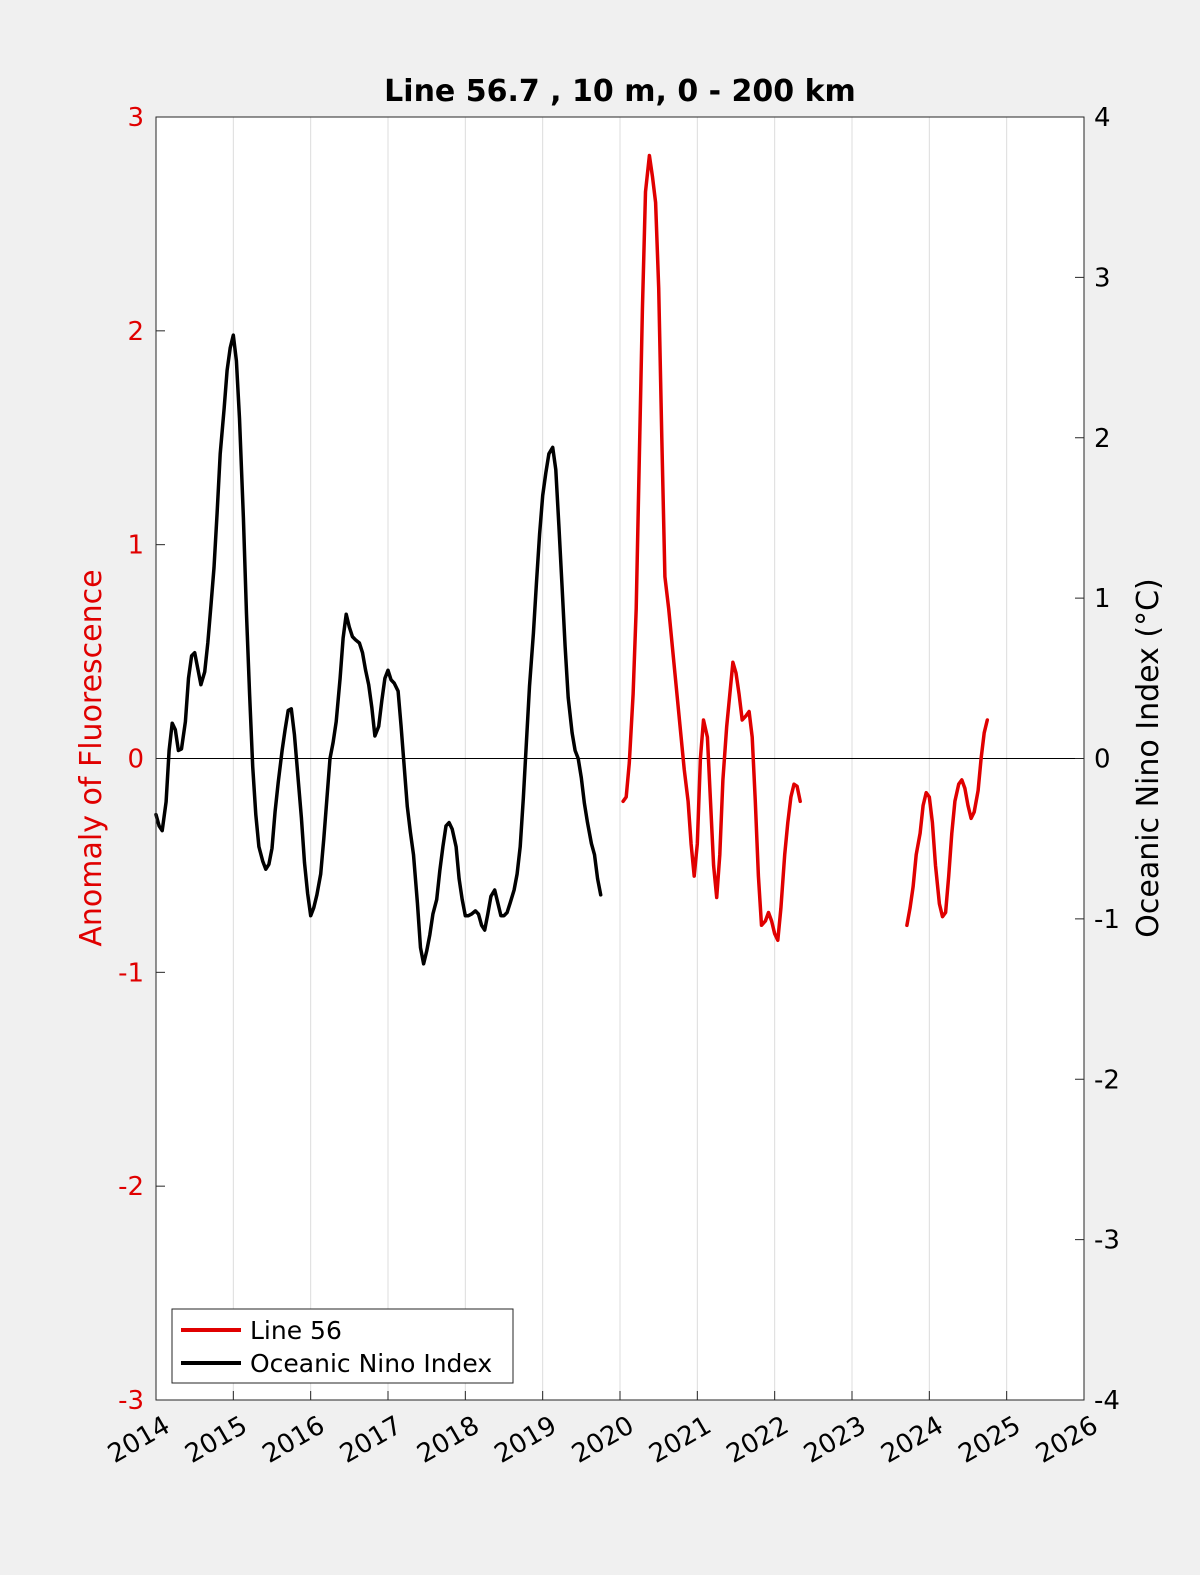  I want to click on x-tick-label: 2021, so click(680, 1440).